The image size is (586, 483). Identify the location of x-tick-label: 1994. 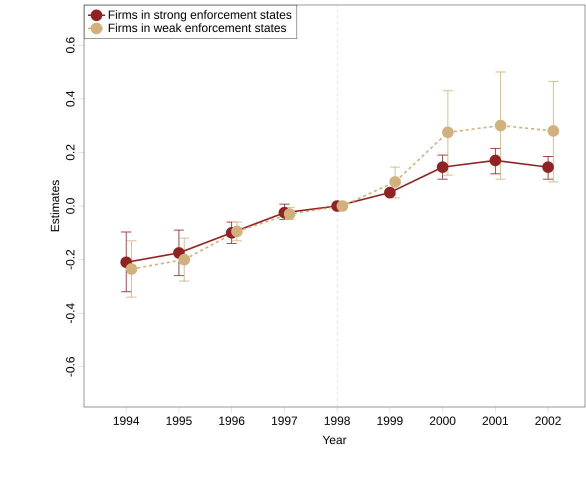
(127, 420).